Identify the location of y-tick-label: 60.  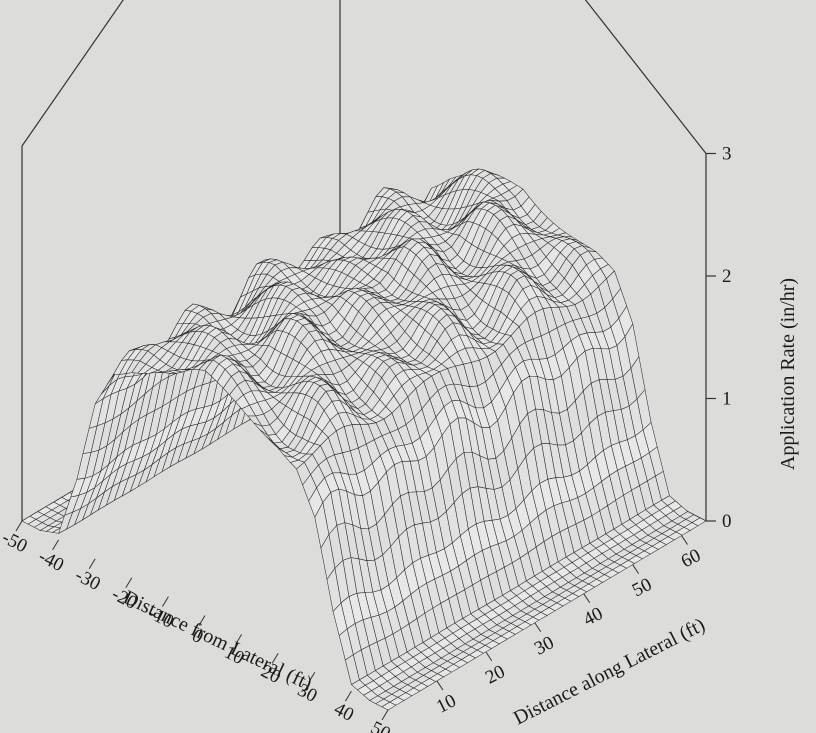
(691, 558).